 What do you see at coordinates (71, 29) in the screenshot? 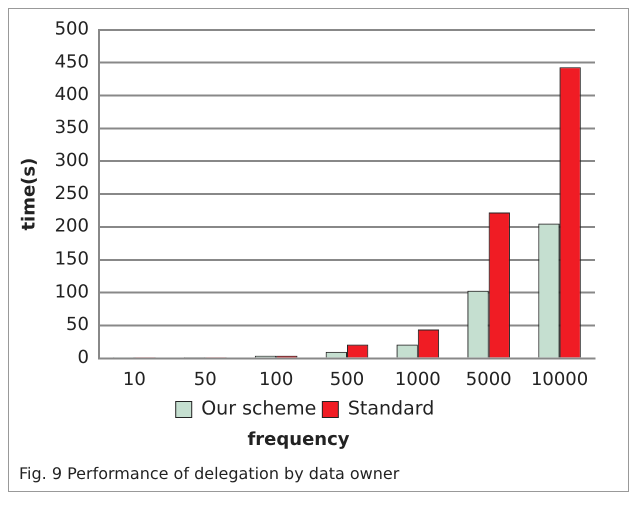
I see `y-tick-label: 500` at bounding box center [71, 29].